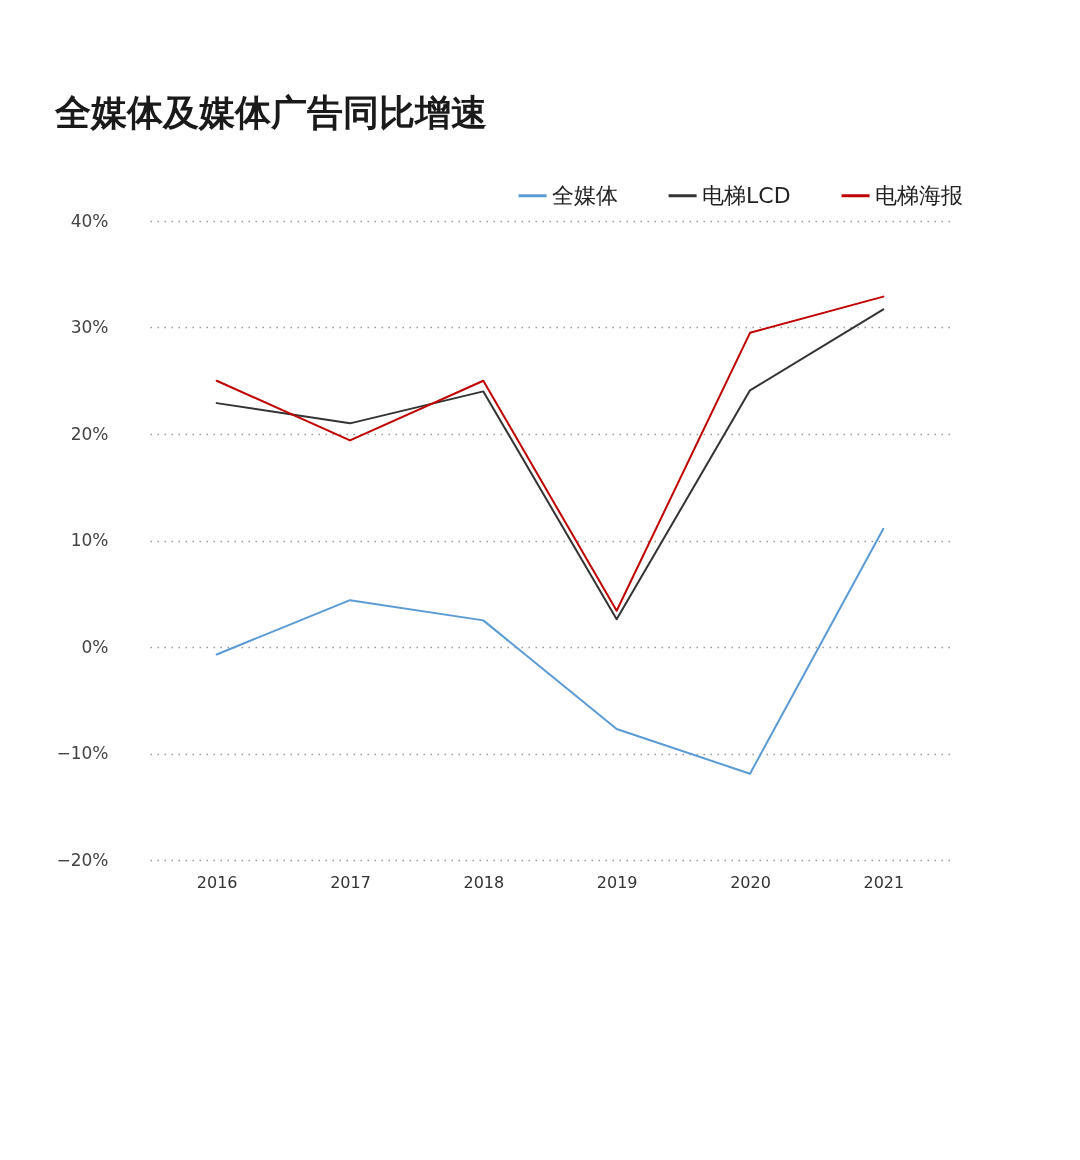  I want to click on legend-label: 电梯LCD, so click(746, 195).